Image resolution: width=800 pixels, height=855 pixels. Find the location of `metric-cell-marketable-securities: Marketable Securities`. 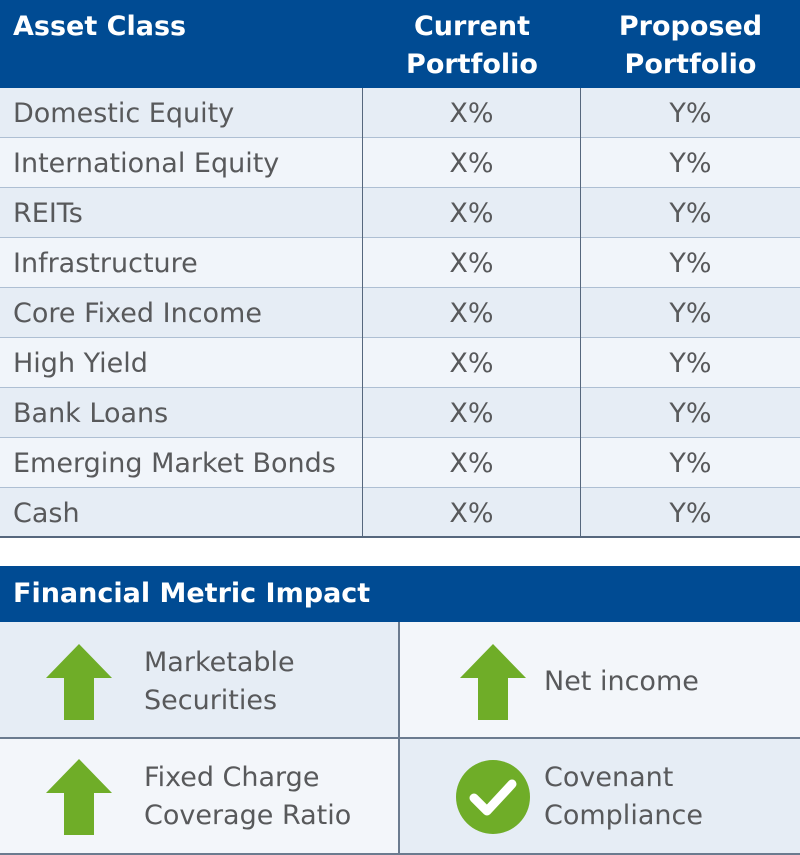

metric-cell-marketable-securities: Marketable Securities is located at coordinates (200, 680).